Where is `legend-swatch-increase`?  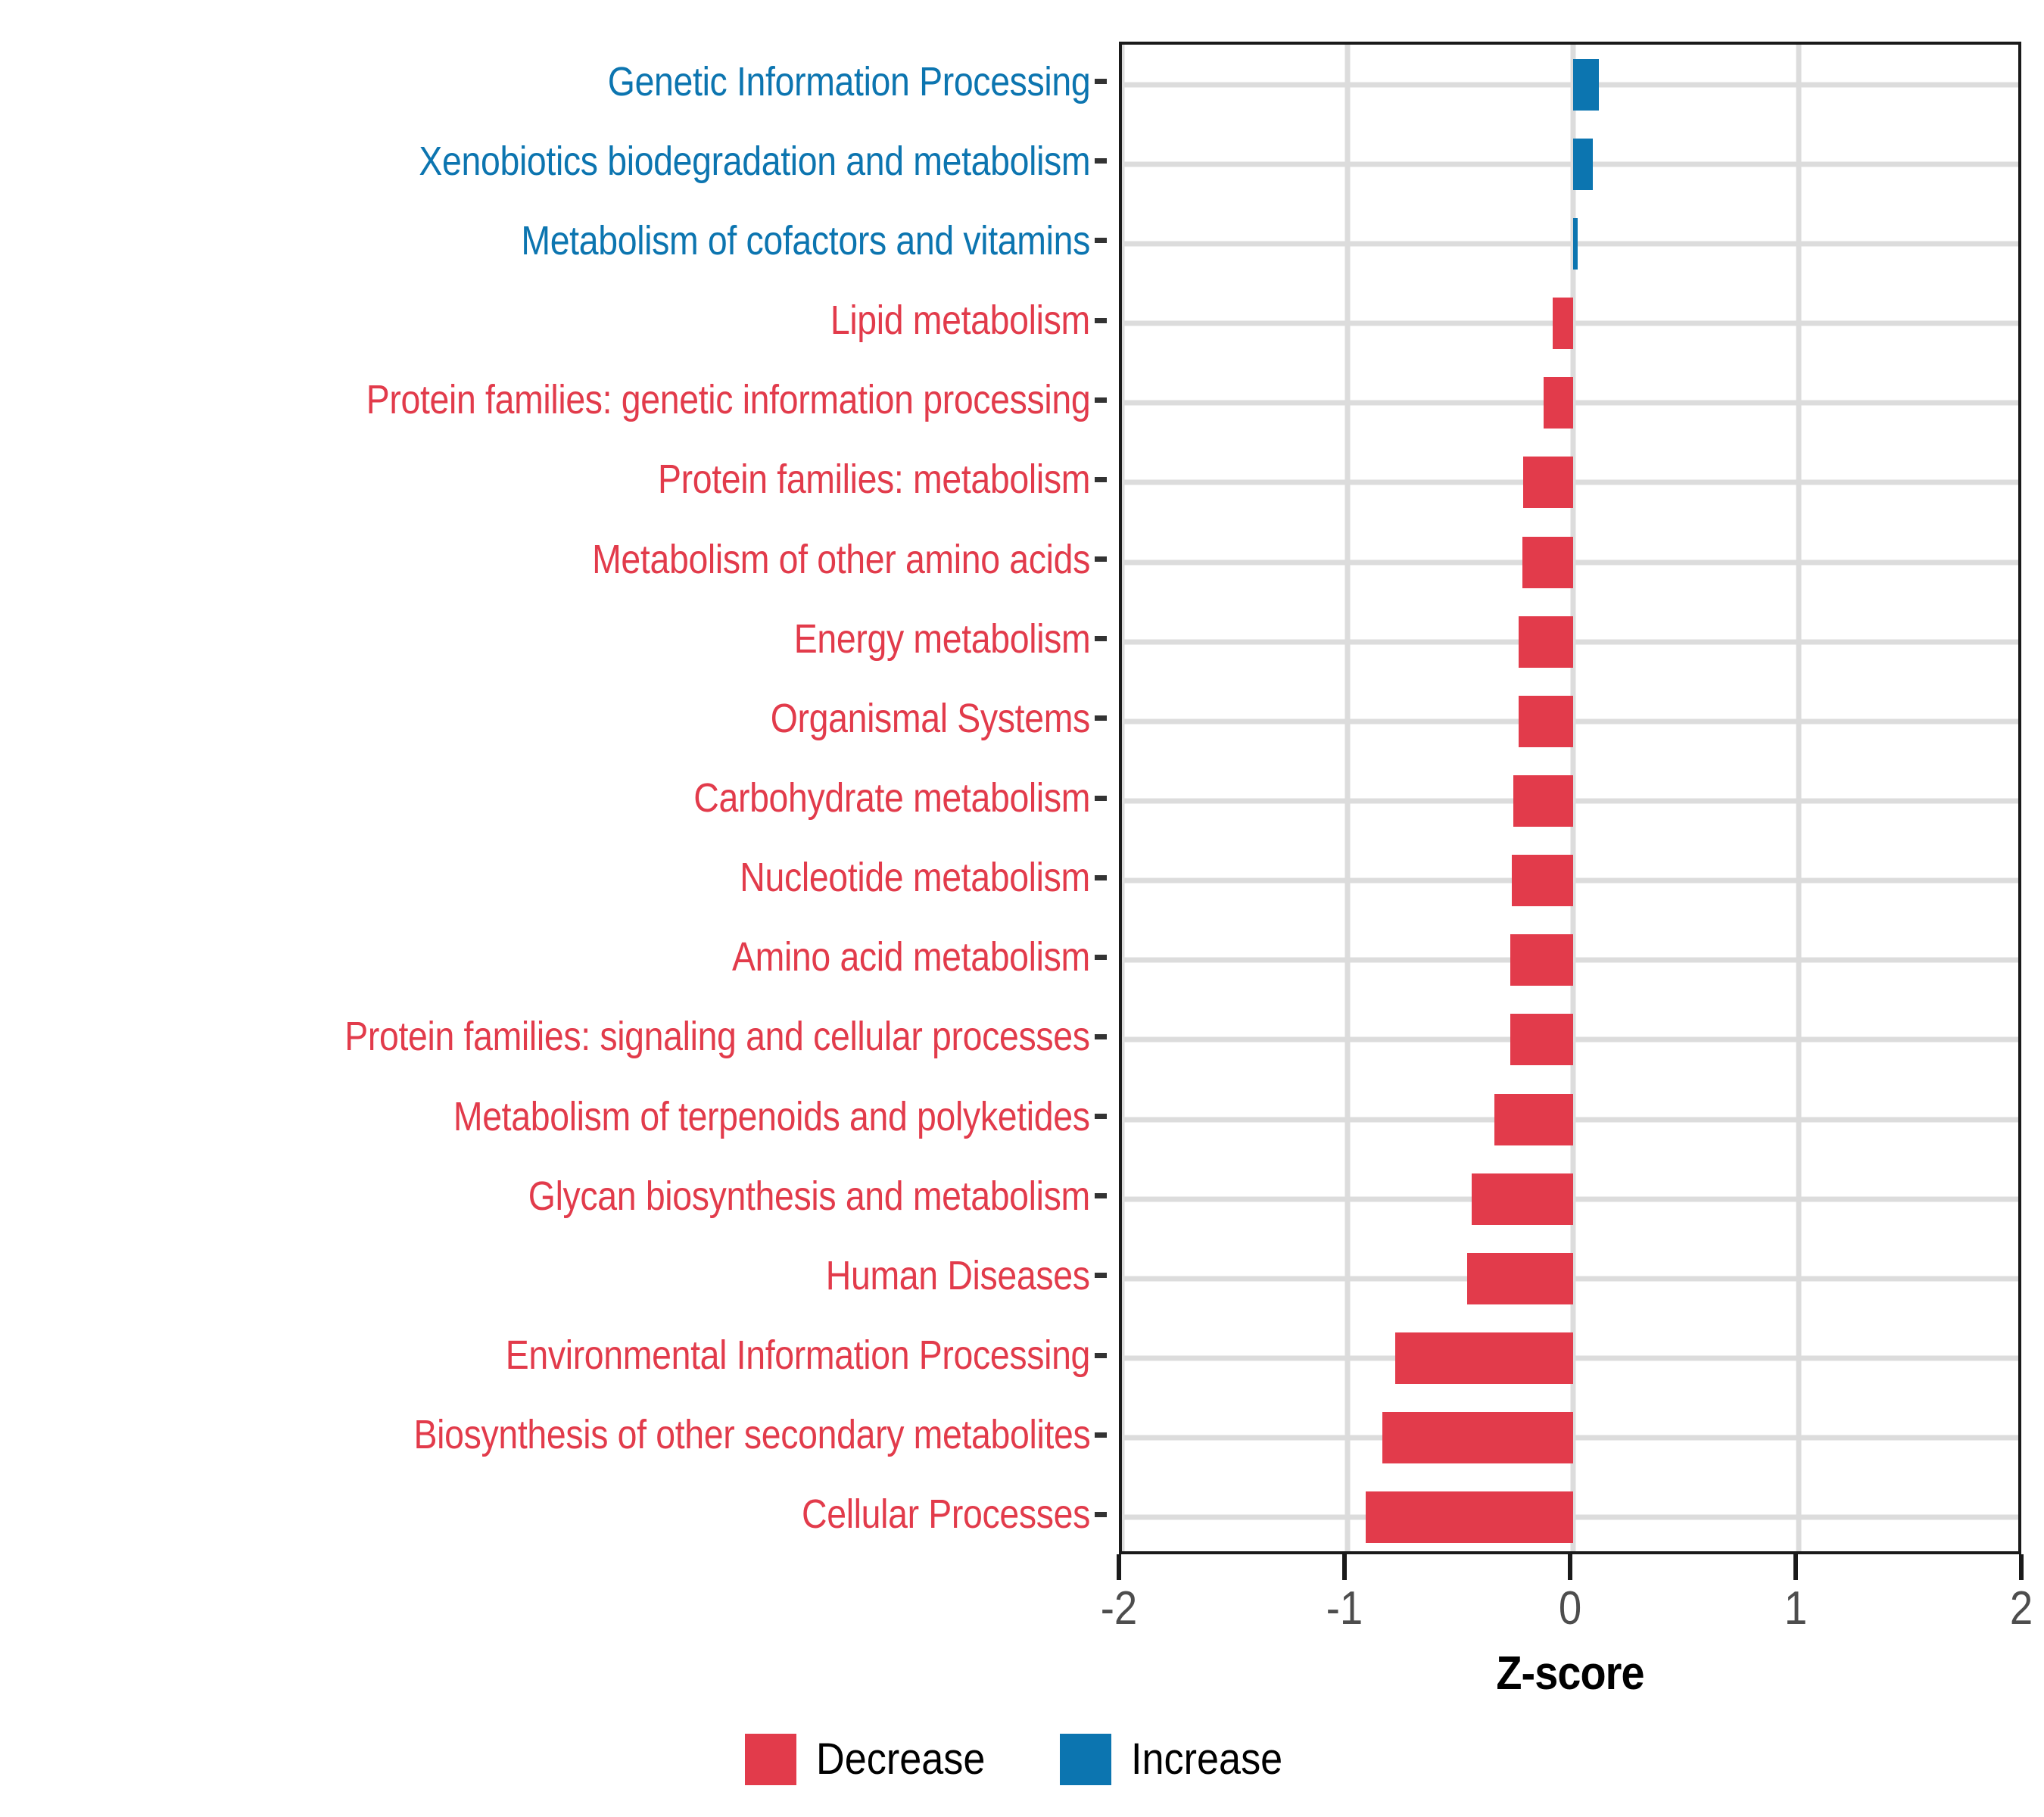
legend-swatch-increase is located at coordinates (1085, 1759).